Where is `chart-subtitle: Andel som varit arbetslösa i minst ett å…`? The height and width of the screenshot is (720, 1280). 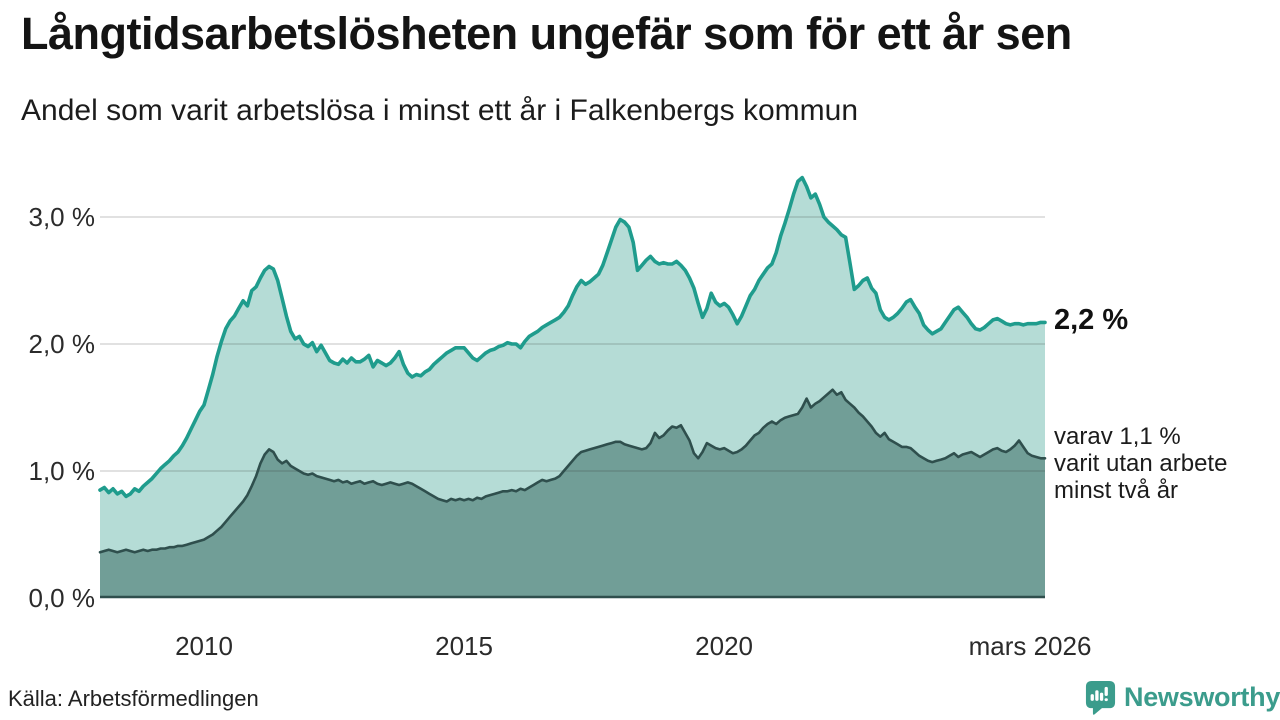 chart-subtitle: Andel som varit arbetslösa i minst ett å… is located at coordinates (439, 110).